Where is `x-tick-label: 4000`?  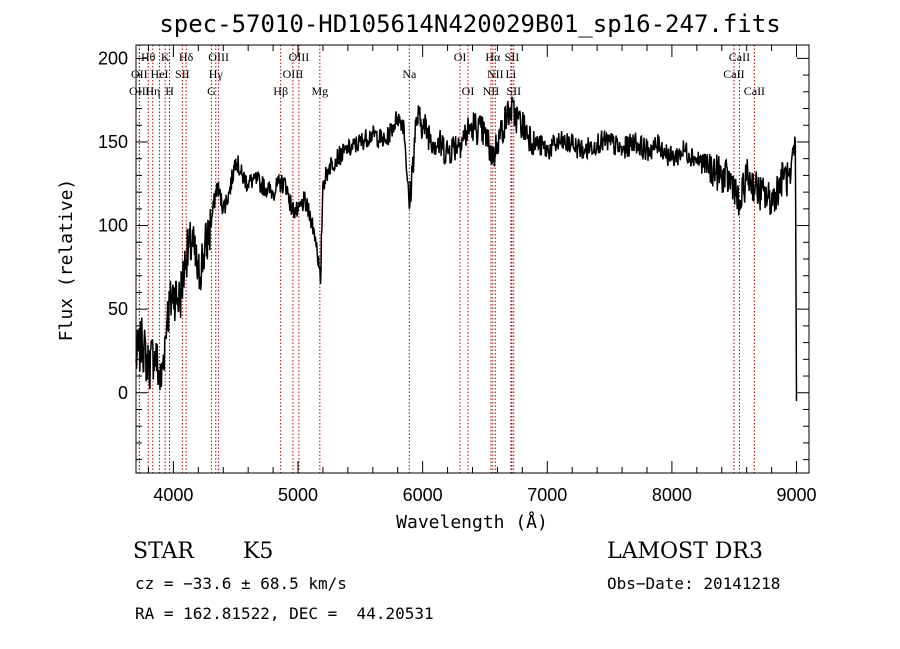 x-tick-label: 4000 is located at coordinates (173, 495).